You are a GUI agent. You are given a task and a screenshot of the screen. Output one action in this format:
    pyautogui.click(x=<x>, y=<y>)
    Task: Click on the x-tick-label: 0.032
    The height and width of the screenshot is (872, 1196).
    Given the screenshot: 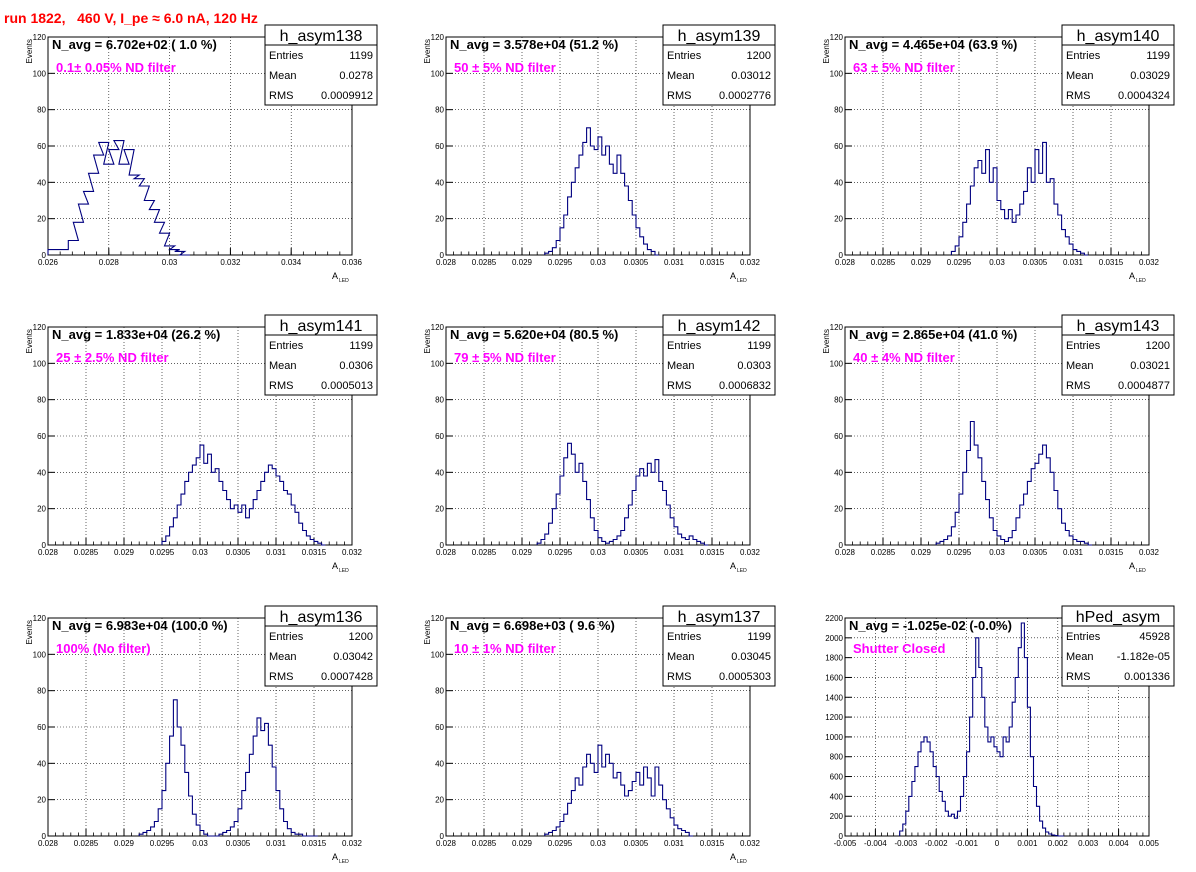 What is the action you would take?
    pyautogui.click(x=750, y=843)
    